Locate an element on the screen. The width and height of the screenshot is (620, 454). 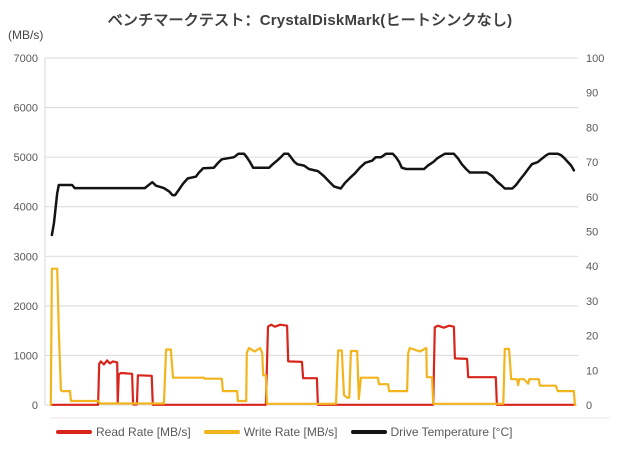
right-axis-tick-label: 100 is located at coordinates (595, 59).